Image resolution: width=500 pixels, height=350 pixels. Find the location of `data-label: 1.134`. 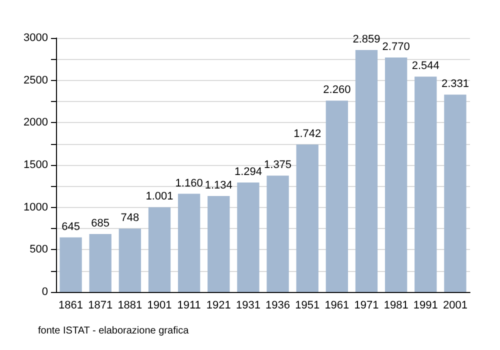

data-label: 1.134 is located at coordinates (218, 185).